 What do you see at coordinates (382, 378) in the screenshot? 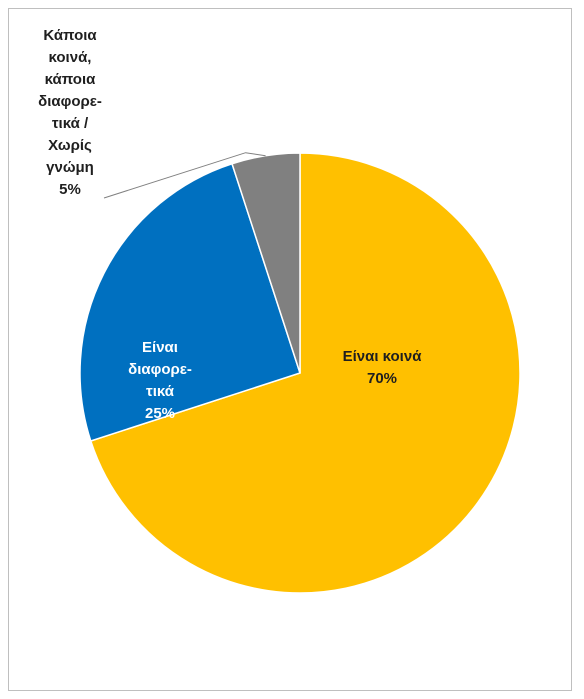
I see `slice-value-label: 70%` at bounding box center [382, 378].